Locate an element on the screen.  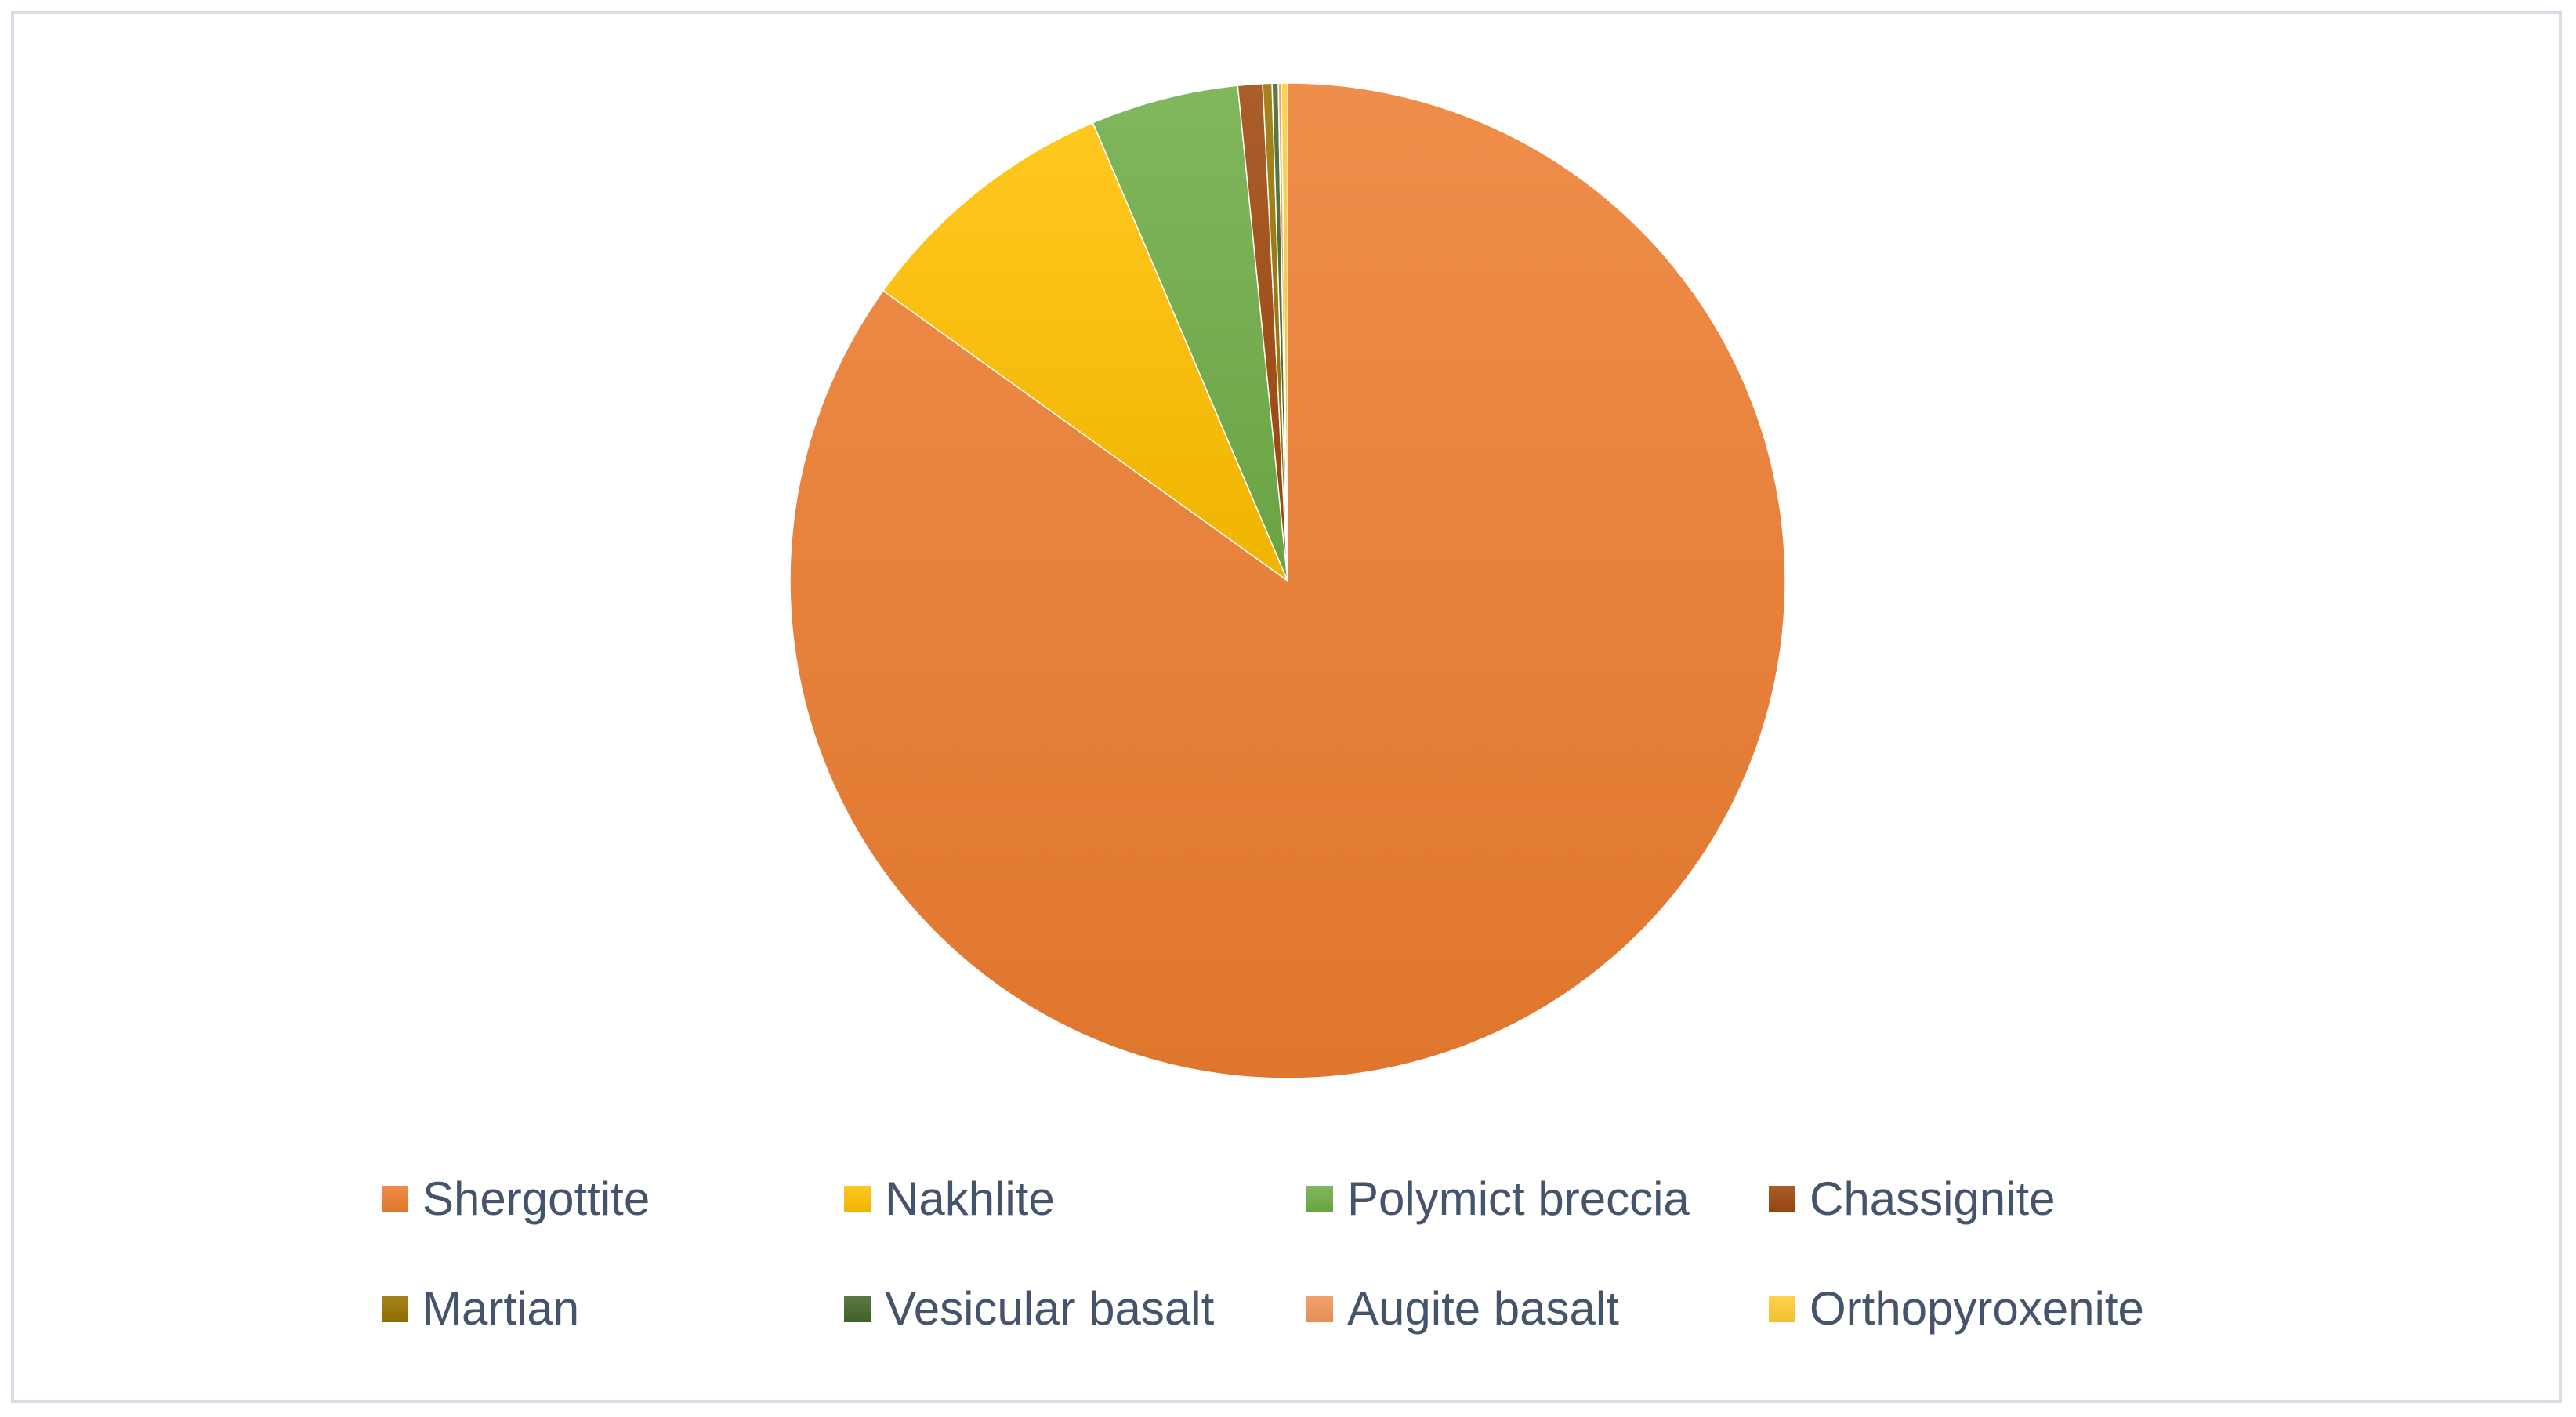
legend-item-vesicular-basalt: Vesicular basalt is located at coordinates (1029, 1308).